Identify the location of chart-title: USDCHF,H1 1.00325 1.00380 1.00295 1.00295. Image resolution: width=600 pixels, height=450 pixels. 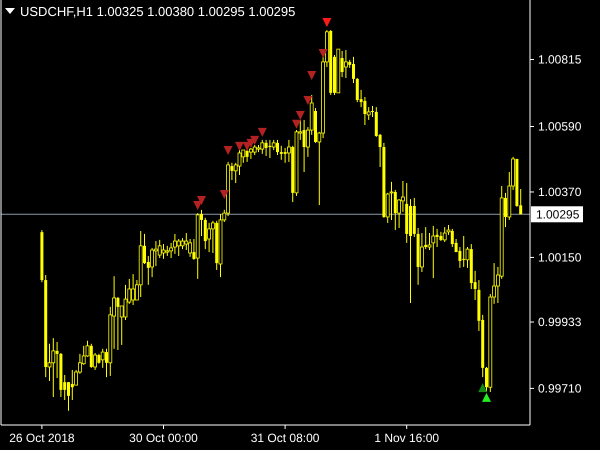
(158, 11).